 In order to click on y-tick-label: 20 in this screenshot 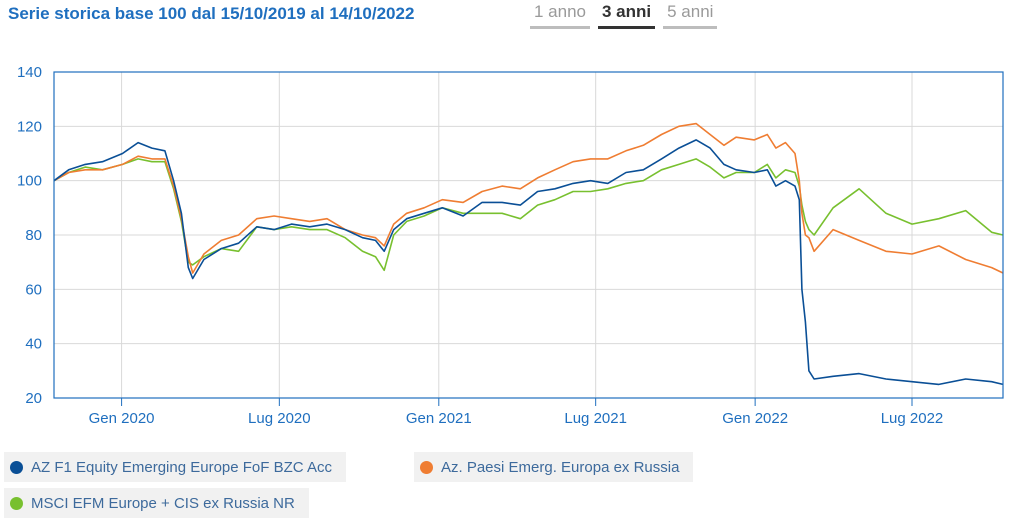, I will do `click(33, 398)`.